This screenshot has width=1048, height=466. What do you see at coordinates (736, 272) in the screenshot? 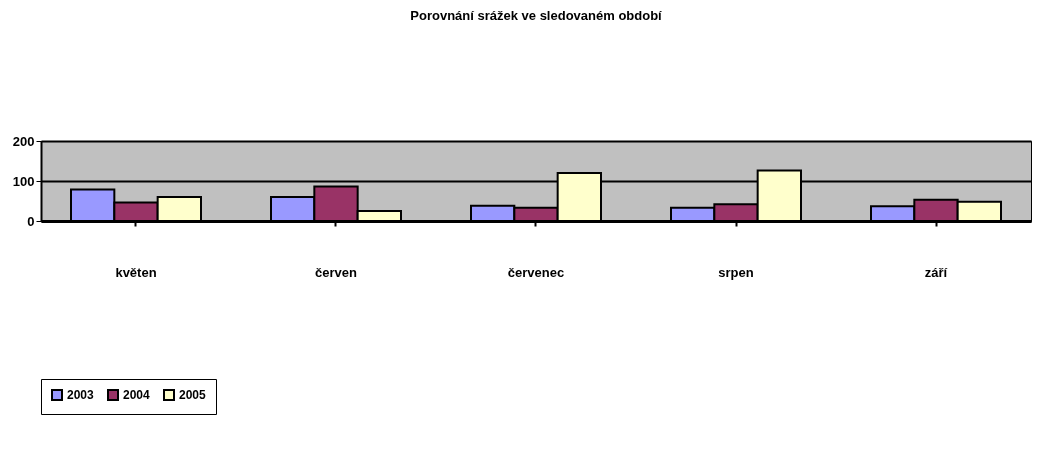
I see `x-tick-label: srpen` at bounding box center [736, 272].